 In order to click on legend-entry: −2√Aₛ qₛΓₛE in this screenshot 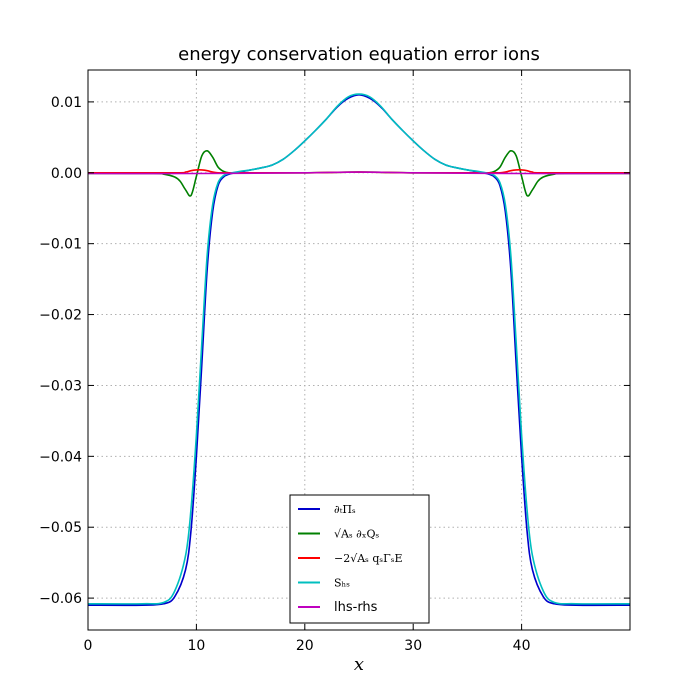, I will do `click(350, 558)`.